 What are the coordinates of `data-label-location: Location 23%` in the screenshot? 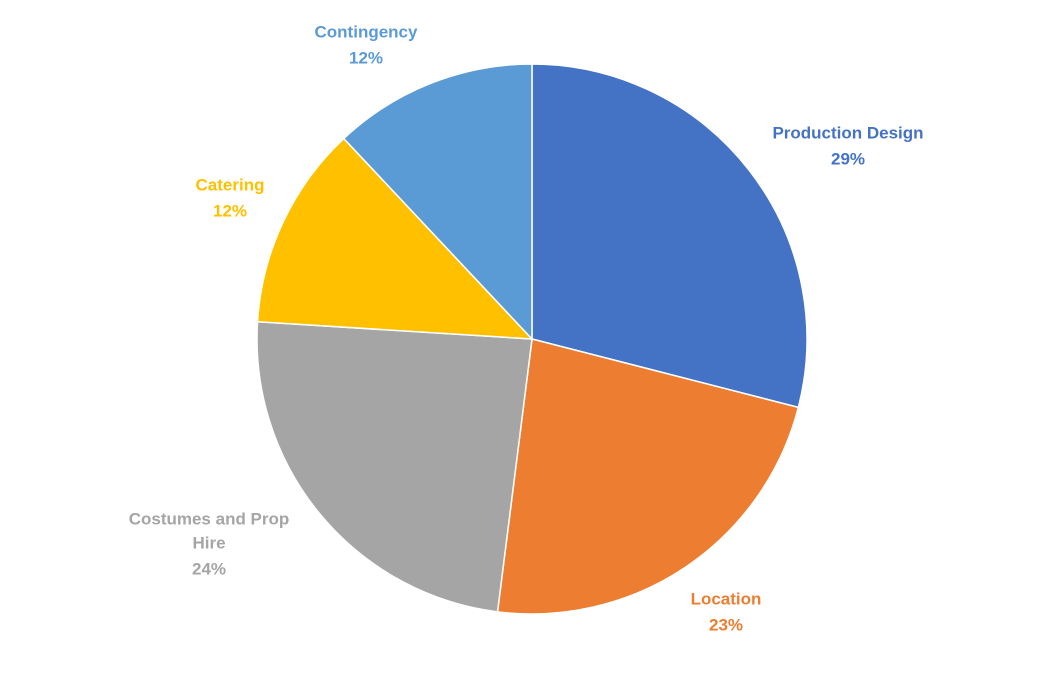 It's located at (726, 611).